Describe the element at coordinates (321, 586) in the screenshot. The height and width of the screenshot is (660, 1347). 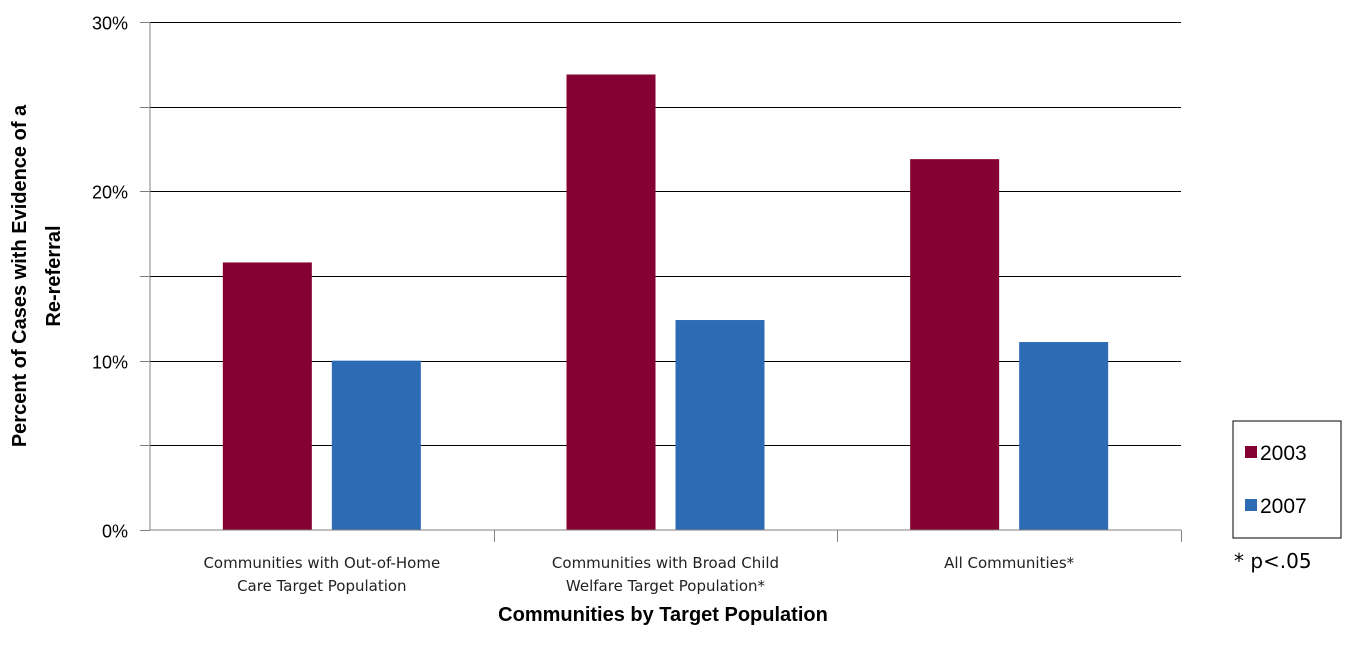
I see `x-category-label: Care Target Population` at that location.